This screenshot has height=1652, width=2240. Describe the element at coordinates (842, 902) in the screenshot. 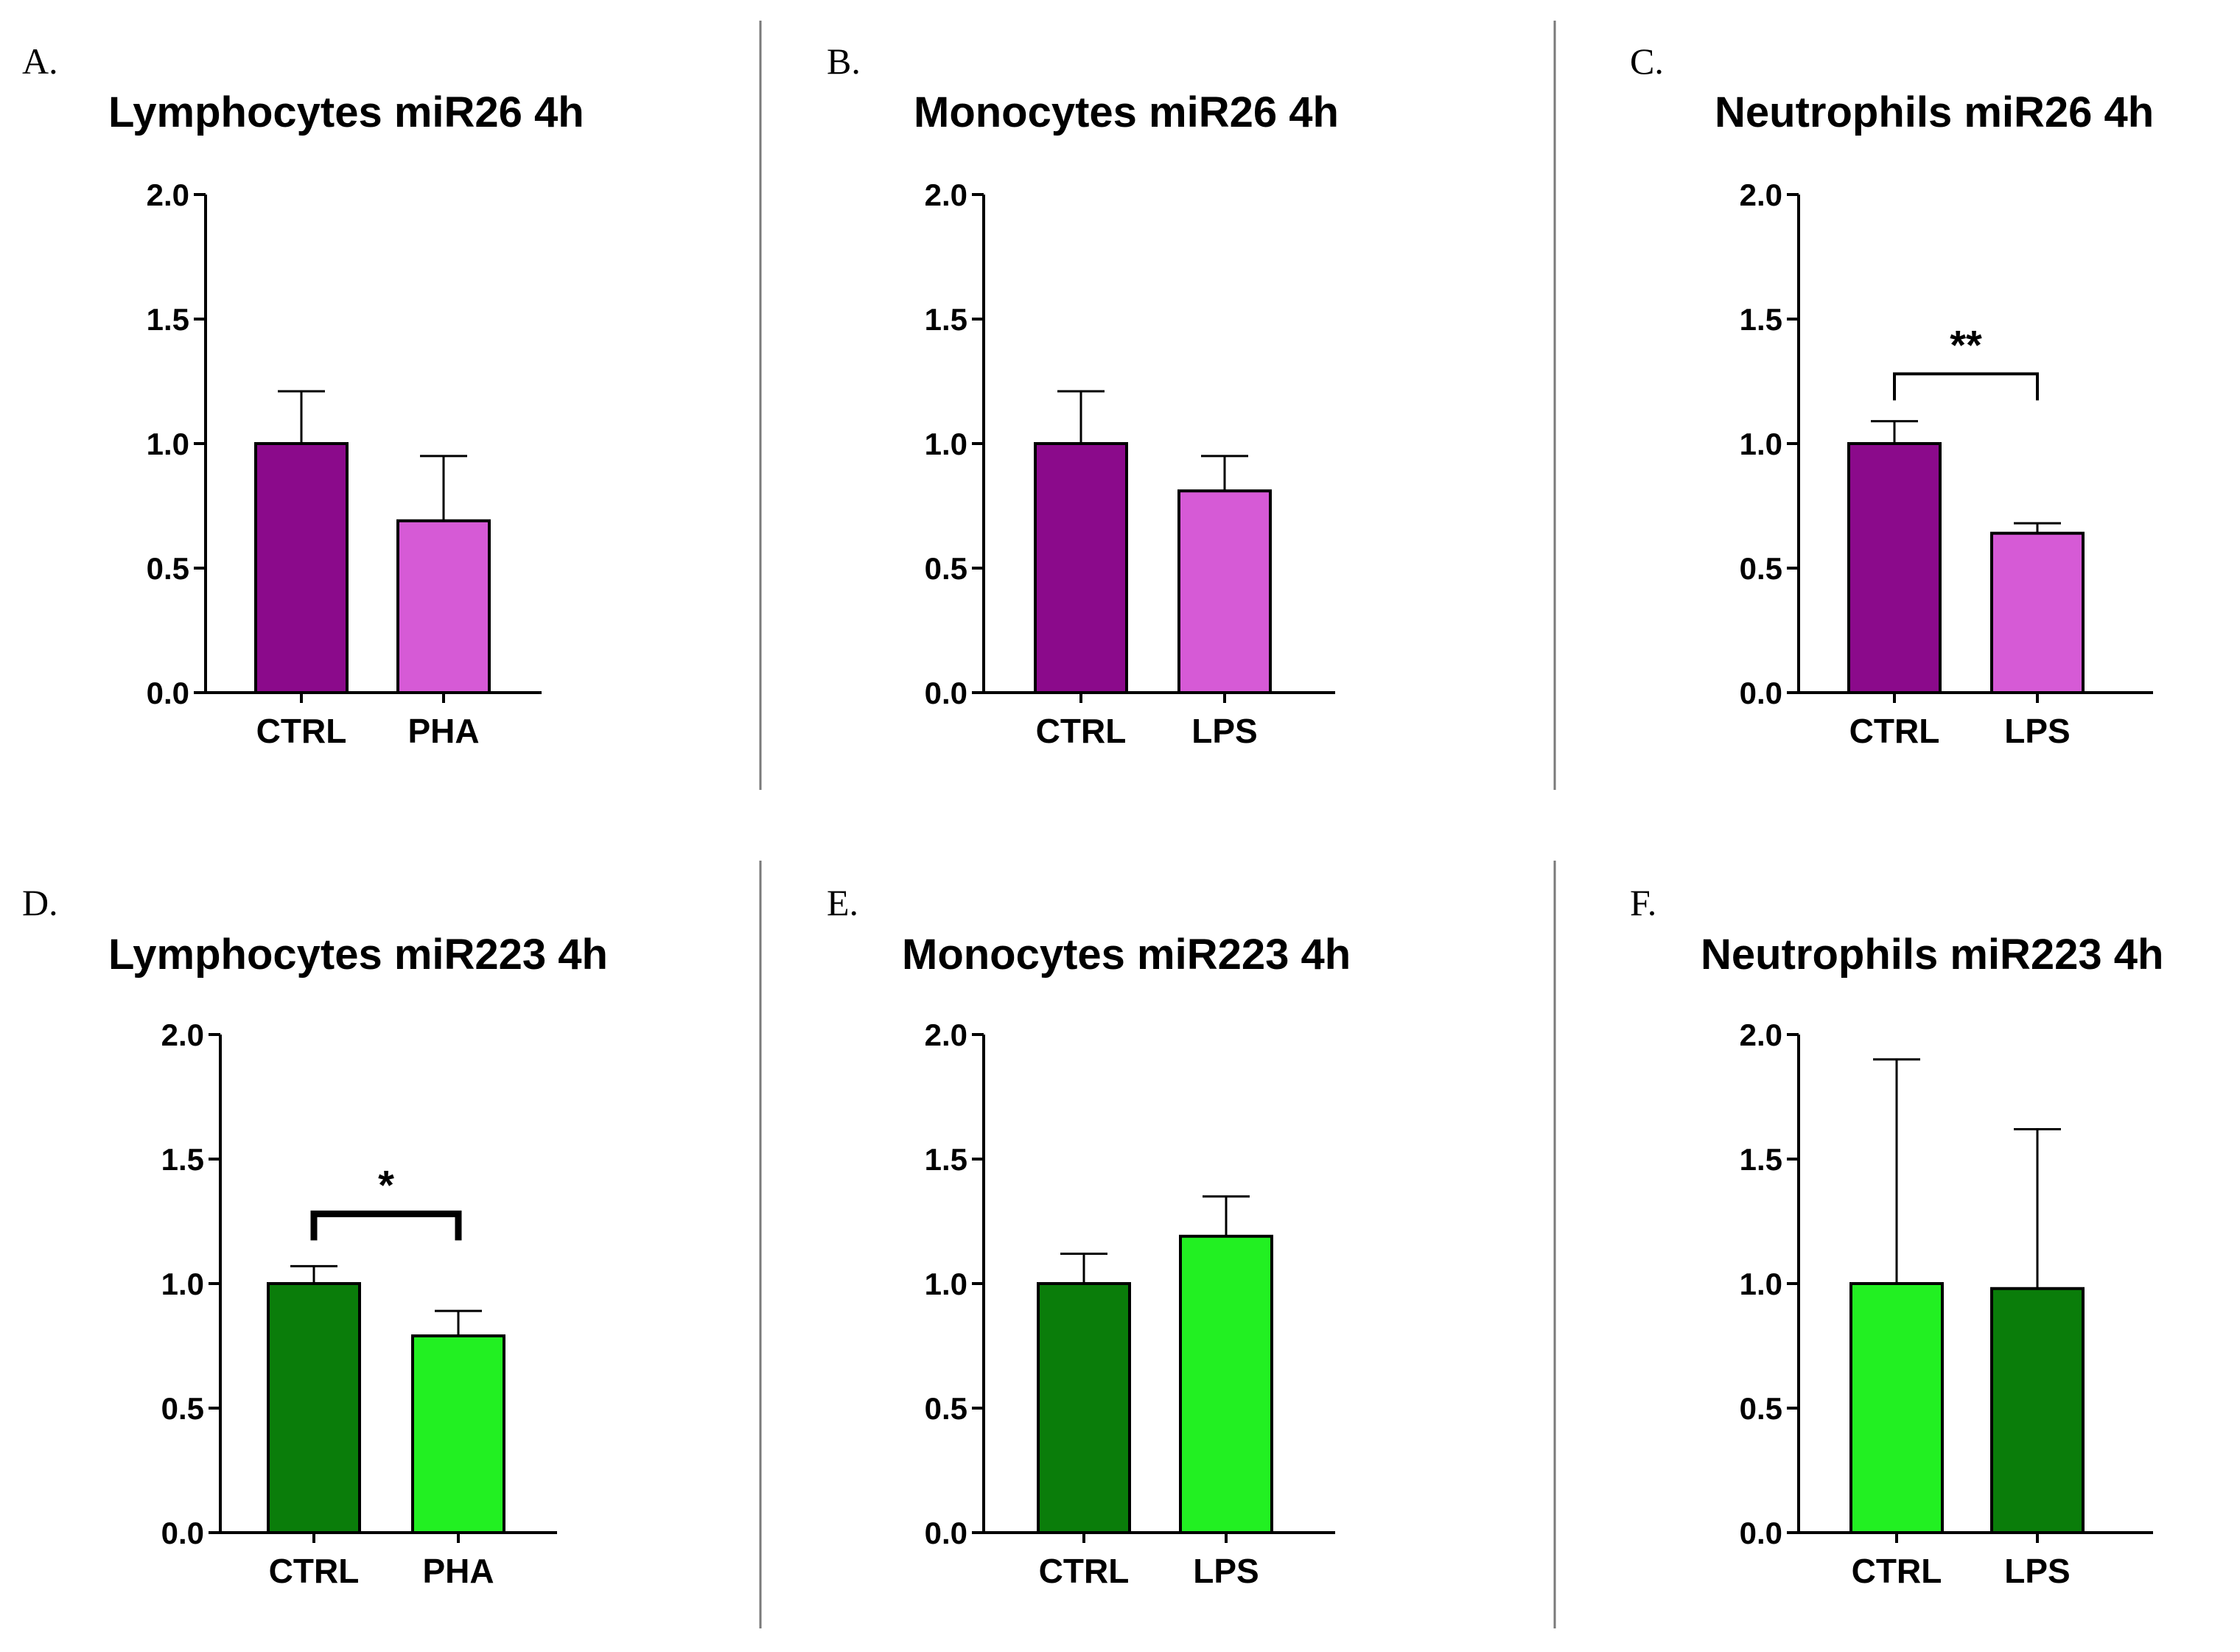

I see `panel-letter: E.` at that location.